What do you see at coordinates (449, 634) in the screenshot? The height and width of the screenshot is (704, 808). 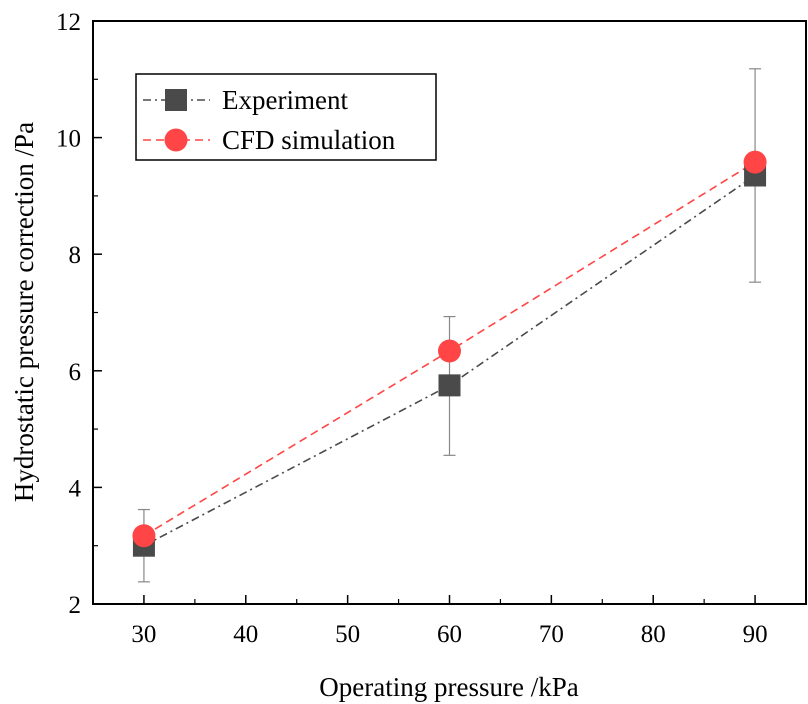 I see `x-tick-label: 60` at bounding box center [449, 634].